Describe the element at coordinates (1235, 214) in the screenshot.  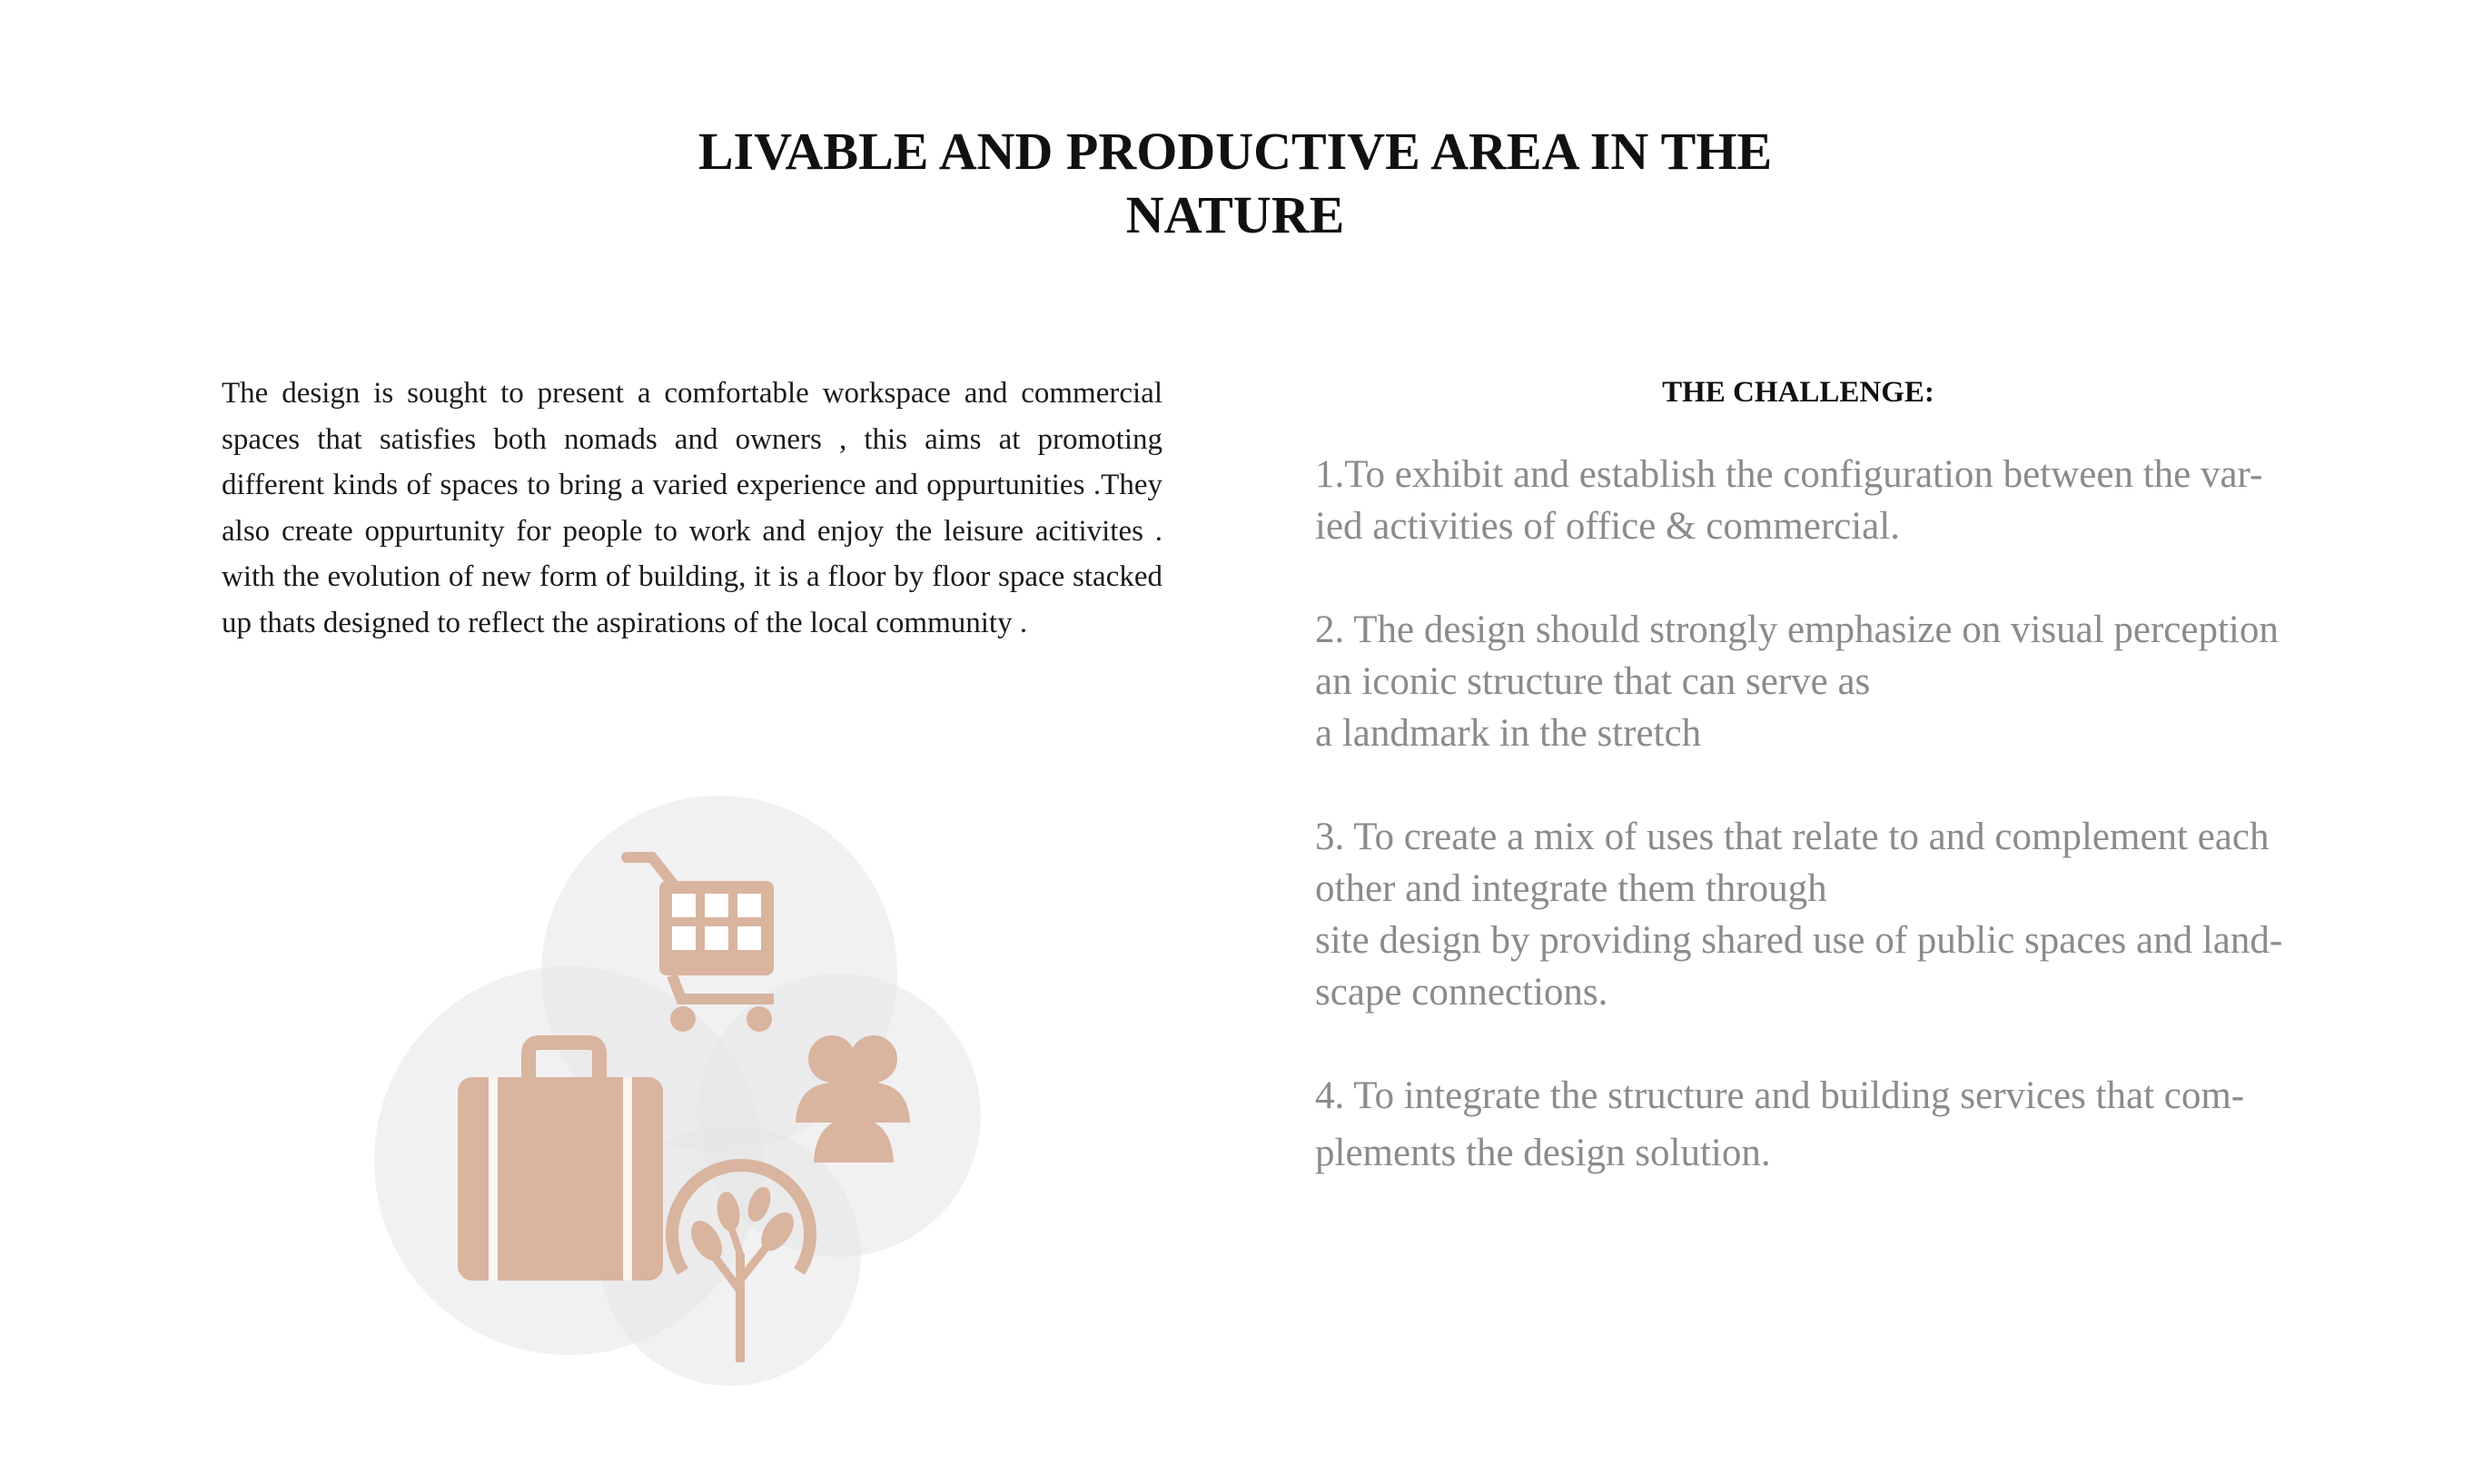
I see `page-title-line-2: NATURE` at that location.